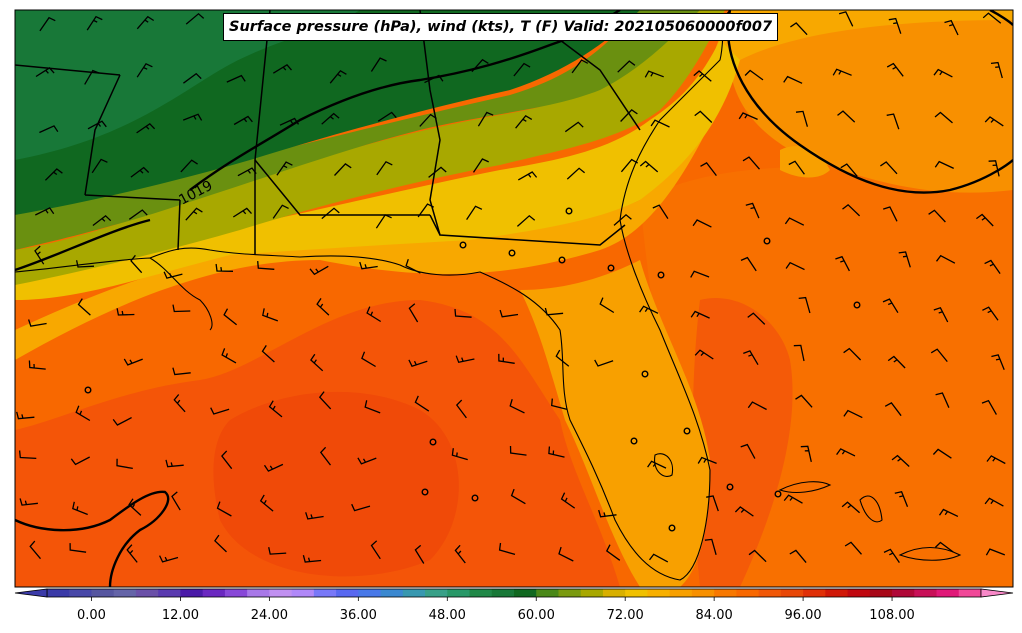 This screenshot has height=633, width=1022. I want to click on colorbar-tick-label: 0.00, so click(91, 615).